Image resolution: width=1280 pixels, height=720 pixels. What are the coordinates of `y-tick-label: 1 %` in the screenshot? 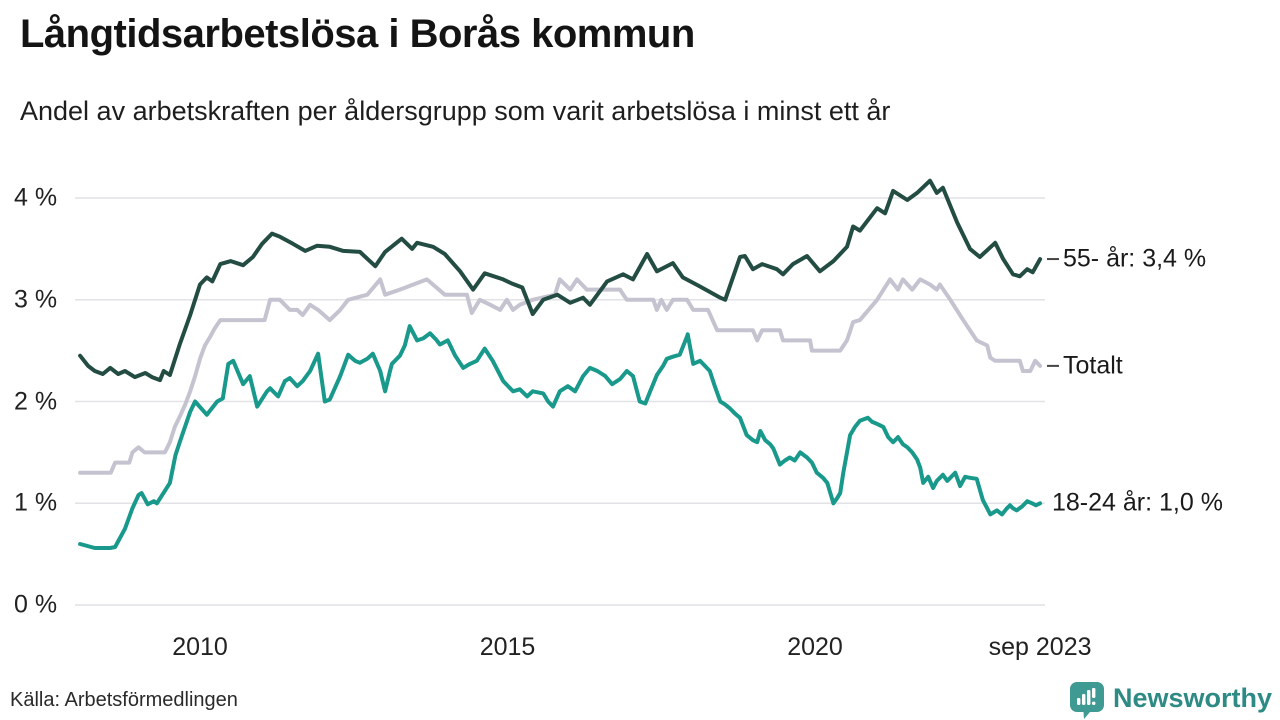 It's located at (36, 502).